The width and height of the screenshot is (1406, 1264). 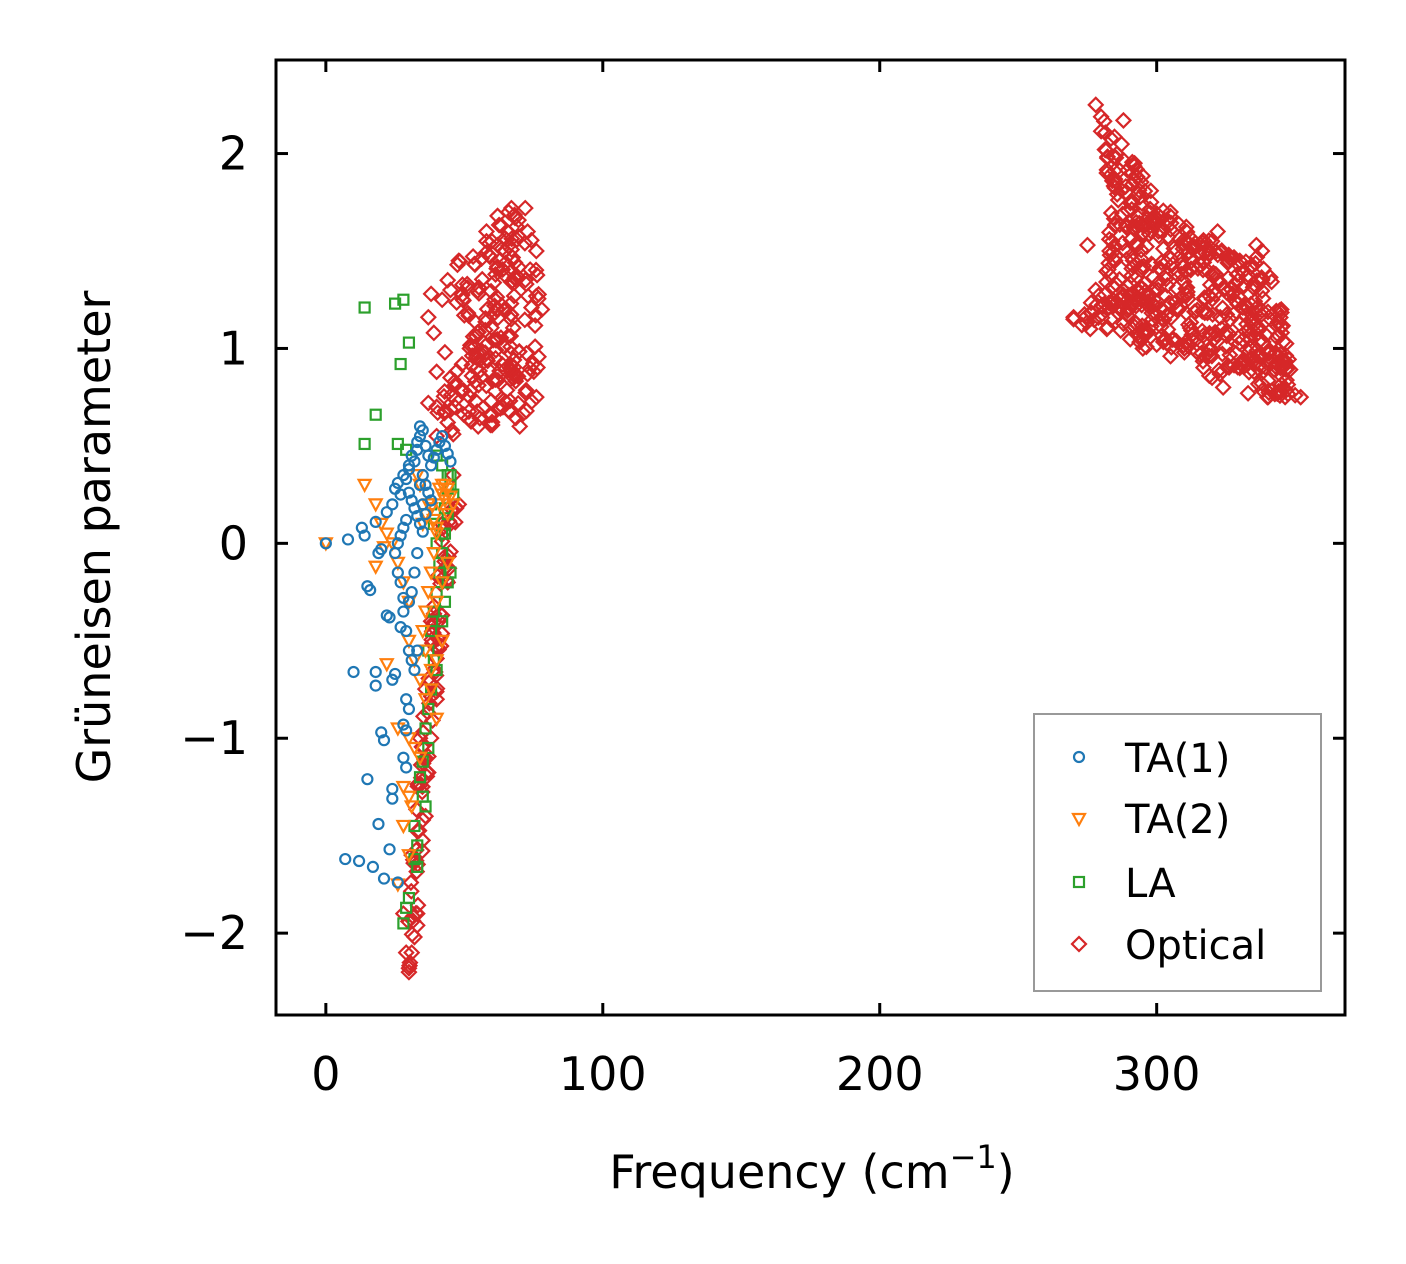 What do you see at coordinates (94, 536) in the screenshot?
I see `y-axis-title: Grüneisen parameter` at bounding box center [94, 536].